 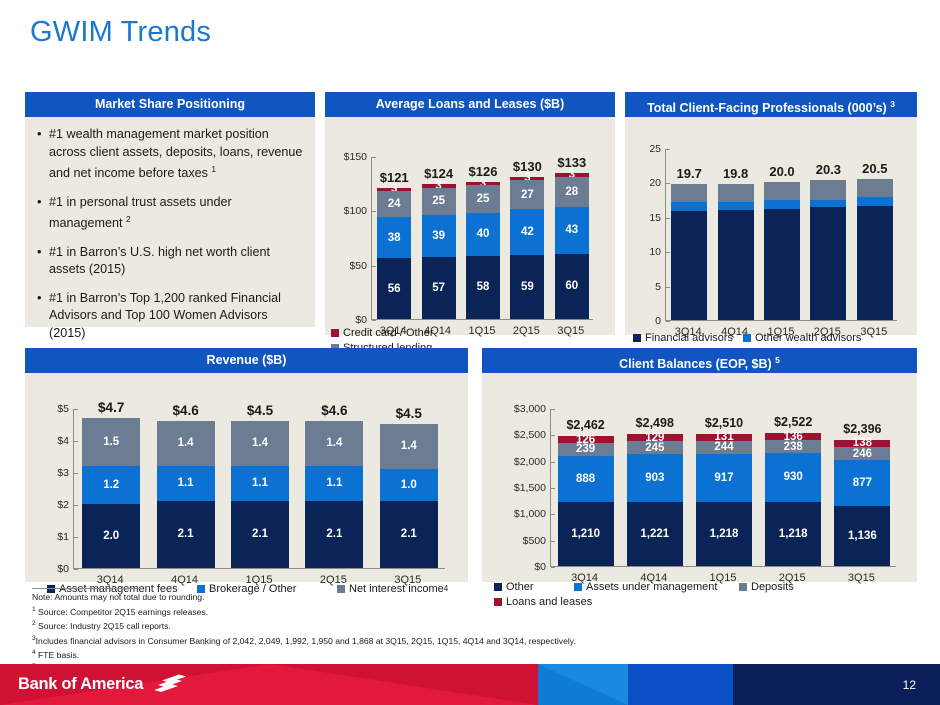 I want to click on professionals-legend-item-other-wealth-advisors: Other wealth advisors, so click(x=805, y=337).